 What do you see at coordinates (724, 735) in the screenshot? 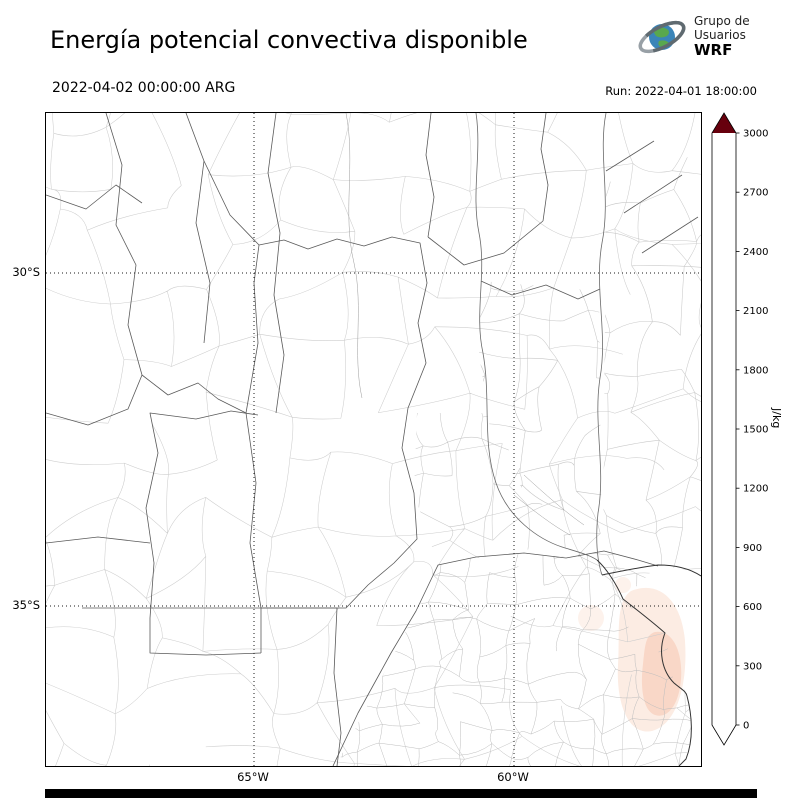
I see `colorbar-under-arrow` at bounding box center [724, 735].